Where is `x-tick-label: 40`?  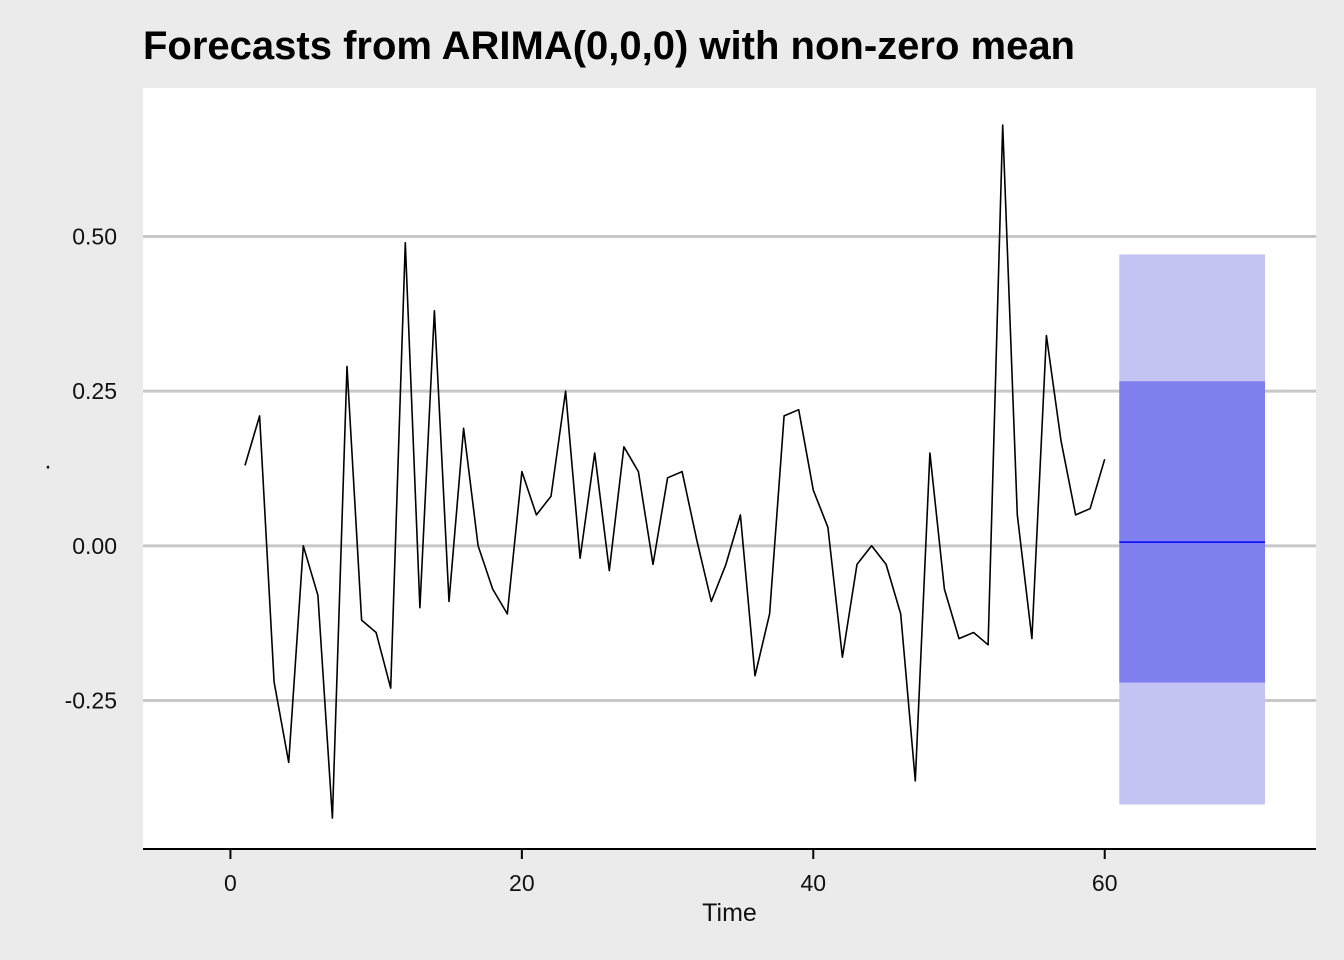
x-tick-label: 40 is located at coordinates (813, 883).